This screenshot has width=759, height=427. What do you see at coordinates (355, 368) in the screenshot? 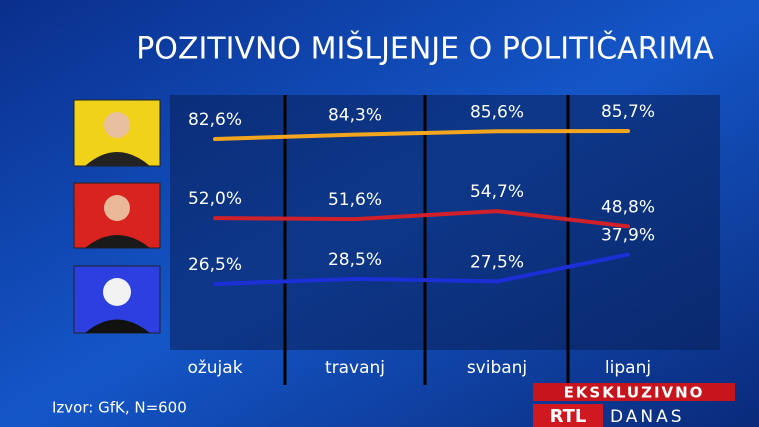
I see `x-tick-label: travanj` at bounding box center [355, 368].